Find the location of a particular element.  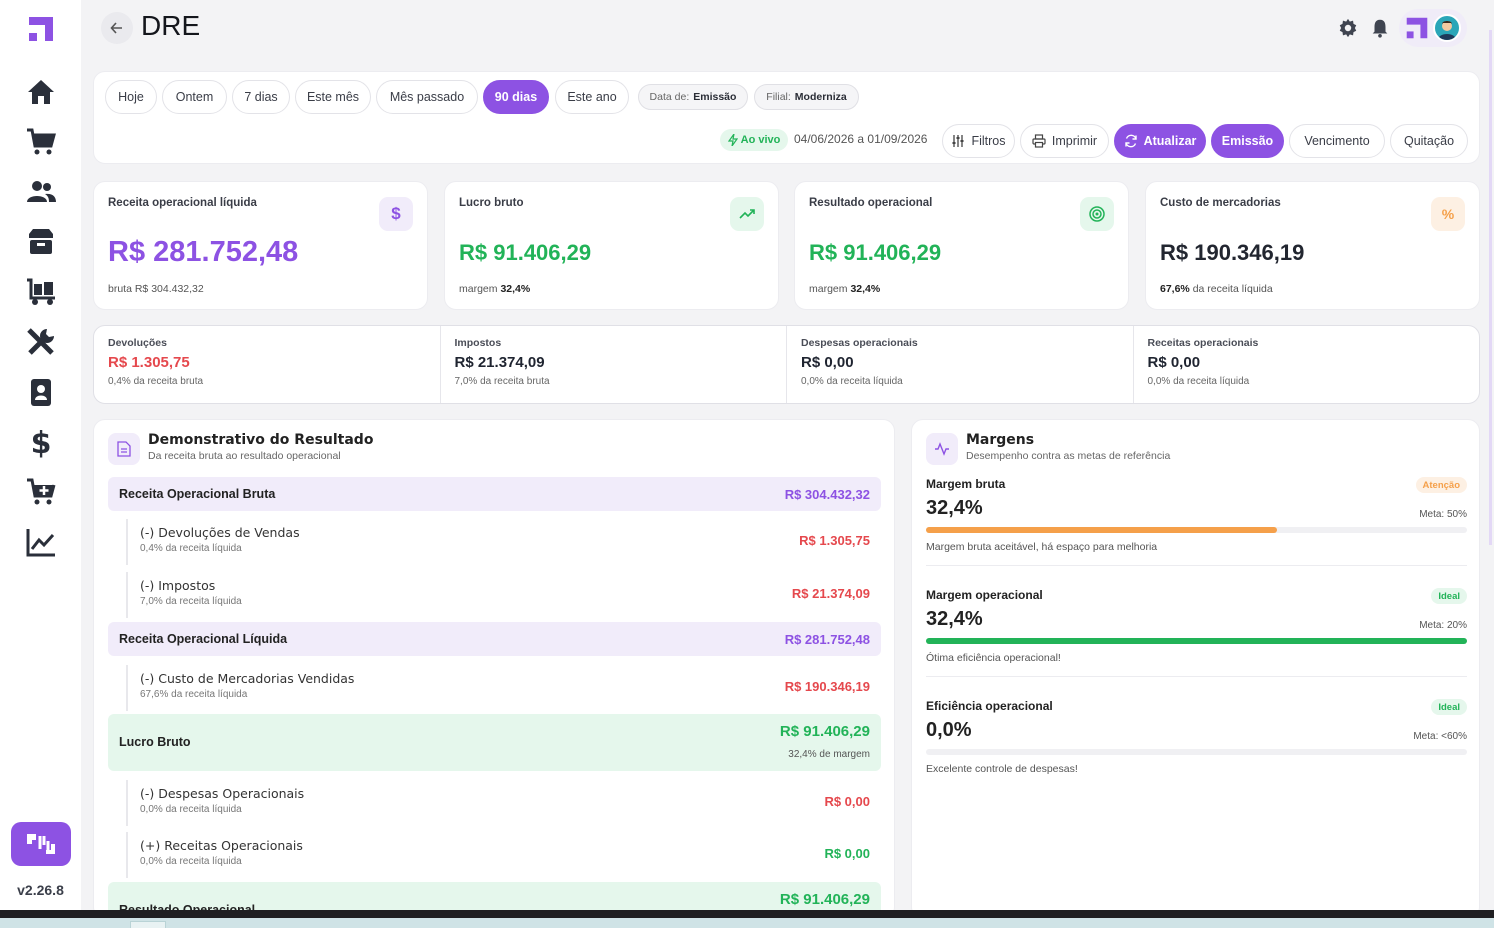

sidebar: $ v2.26.8 is located at coordinates (40, 457).